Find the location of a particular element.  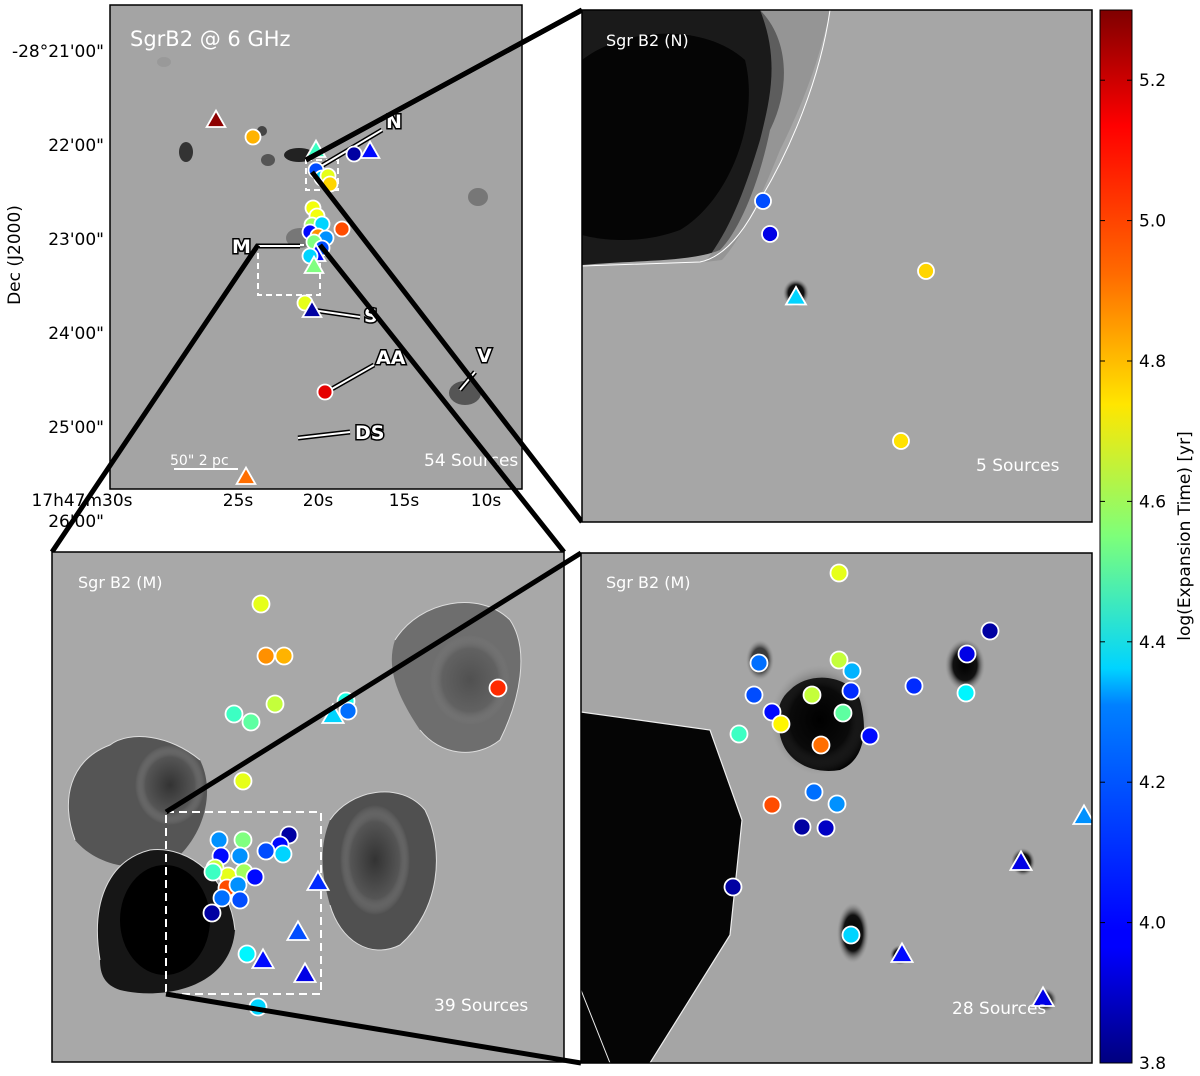

panel-m-emission is located at coordinates (295, 805).